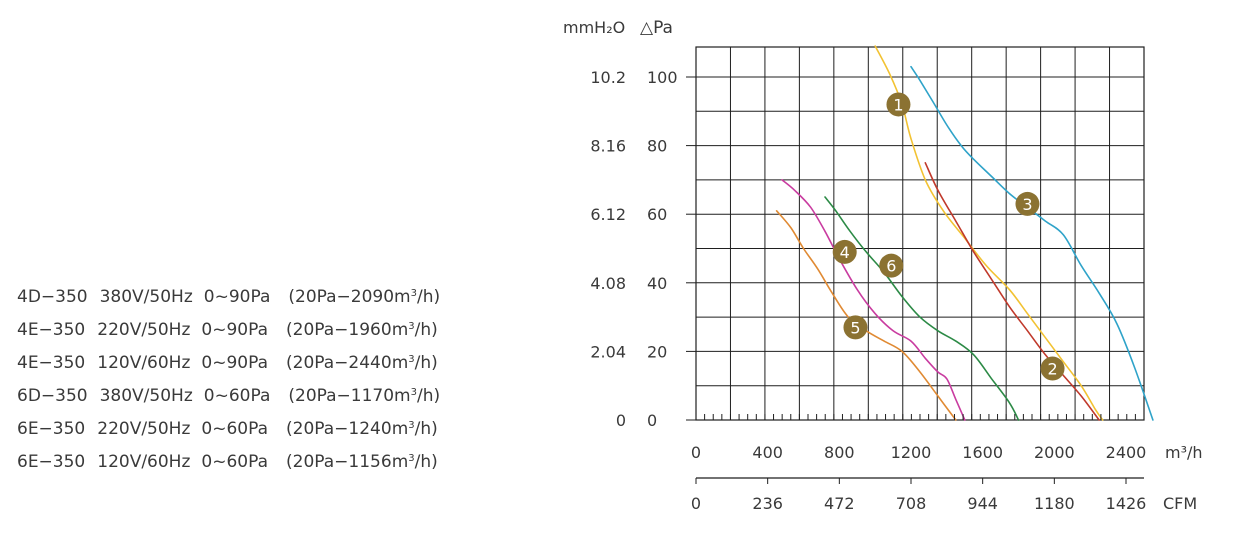 The width and height of the screenshot is (1260, 535). I want to click on curve-marker-label: 4, so click(845, 252).